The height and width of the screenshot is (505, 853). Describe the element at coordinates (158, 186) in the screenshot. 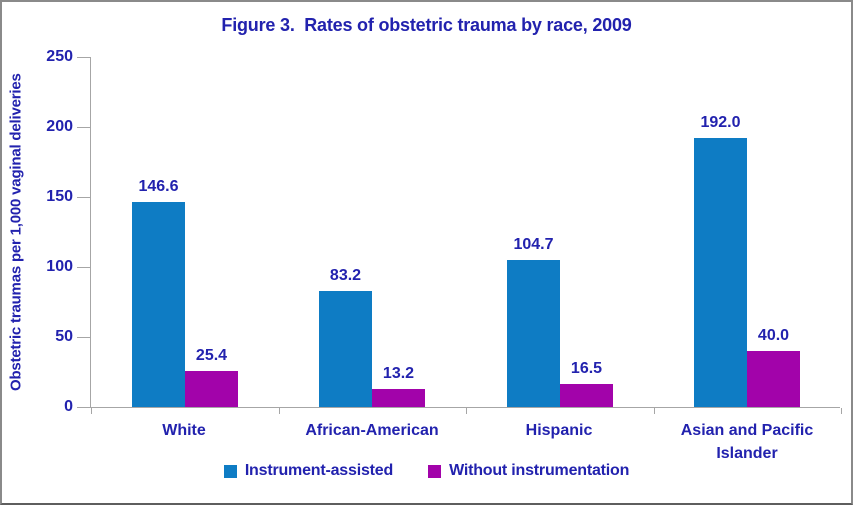

I see `bar-value-label-white-instrument-assisted: 146.6` at that location.